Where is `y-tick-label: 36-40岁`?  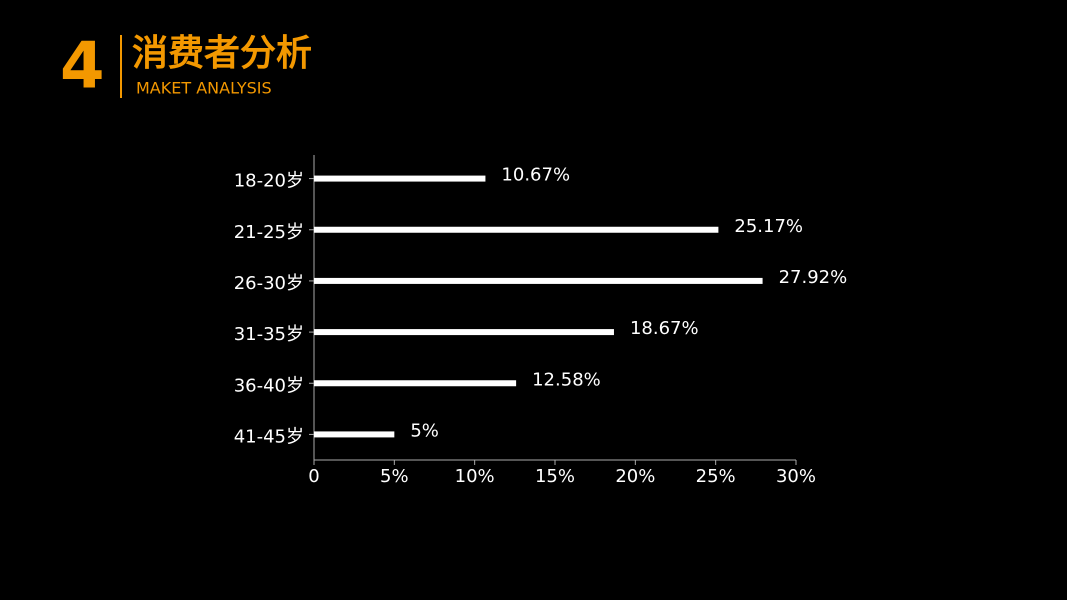
y-tick-label: 36-40岁 is located at coordinates (269, 385).